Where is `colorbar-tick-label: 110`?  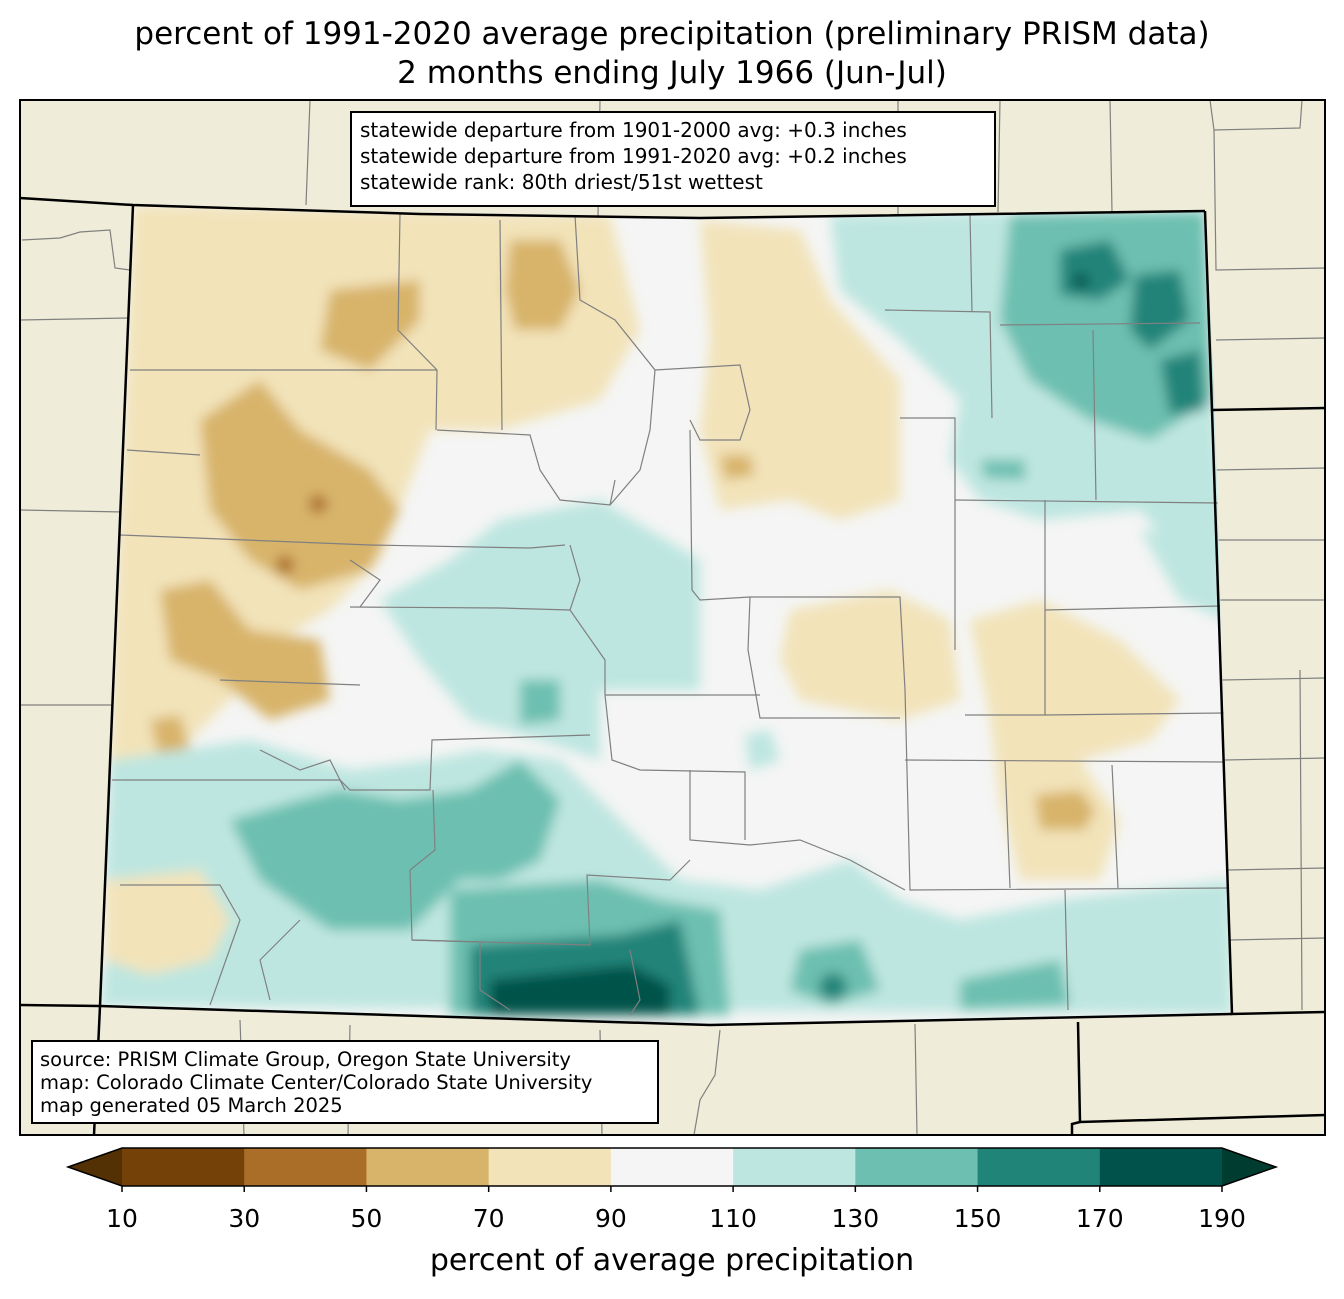 colorbar-tick-label: 110 is located at coordinates (733, 1218).